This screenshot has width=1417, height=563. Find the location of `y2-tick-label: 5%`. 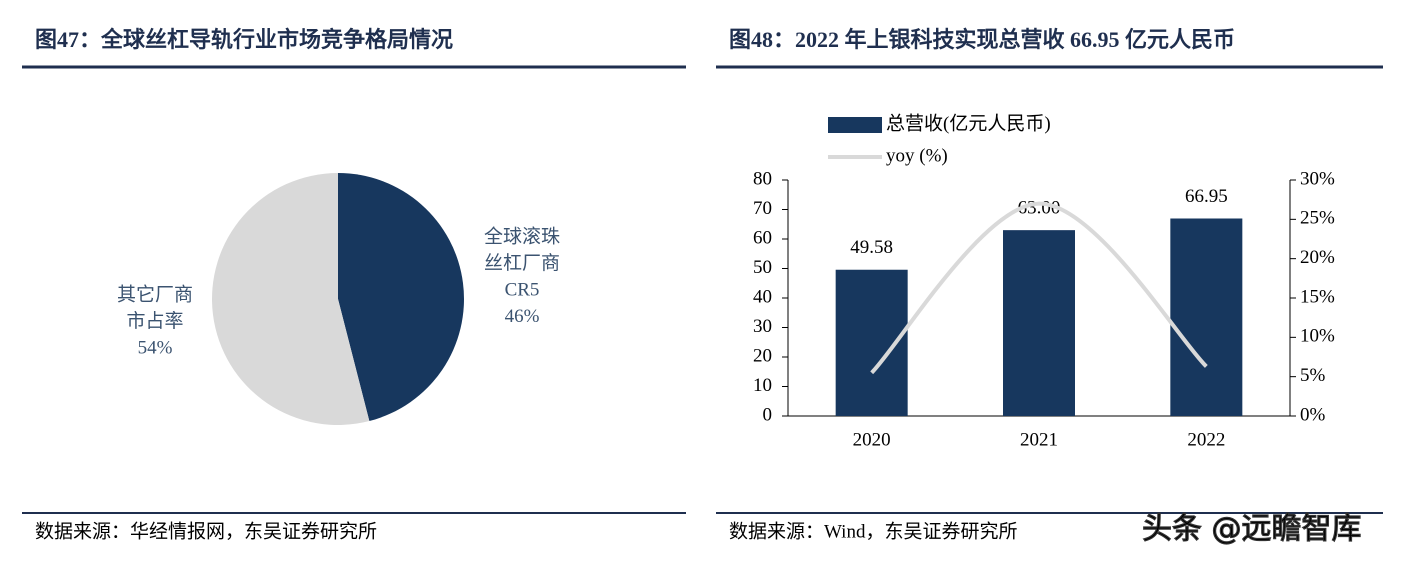

y2-tick-label: 5% is located at coordinates (1313, 375).